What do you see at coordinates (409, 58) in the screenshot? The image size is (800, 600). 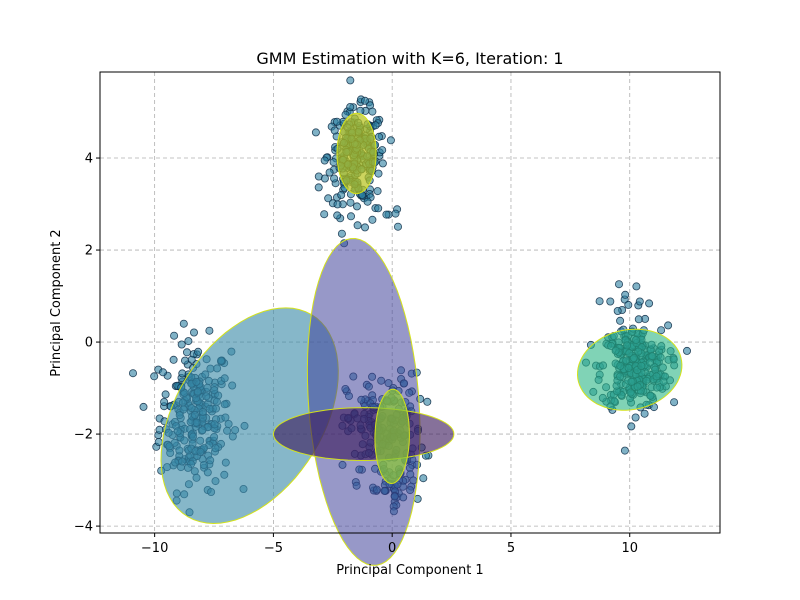 I see `chart-title: GMM Estimation with K=6, Iteration: 1` at bounding box center [409, 58].